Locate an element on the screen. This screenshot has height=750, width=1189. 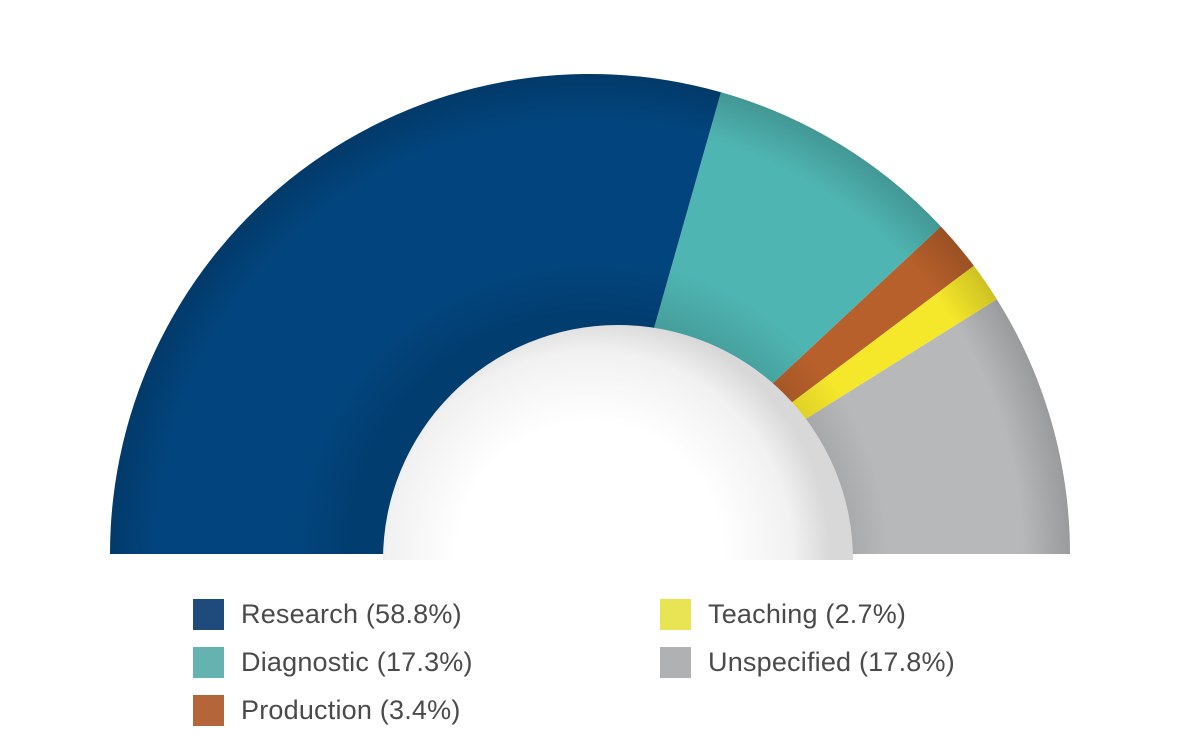
legend-swatch-diagnostic is located at coordinates (208, 662).